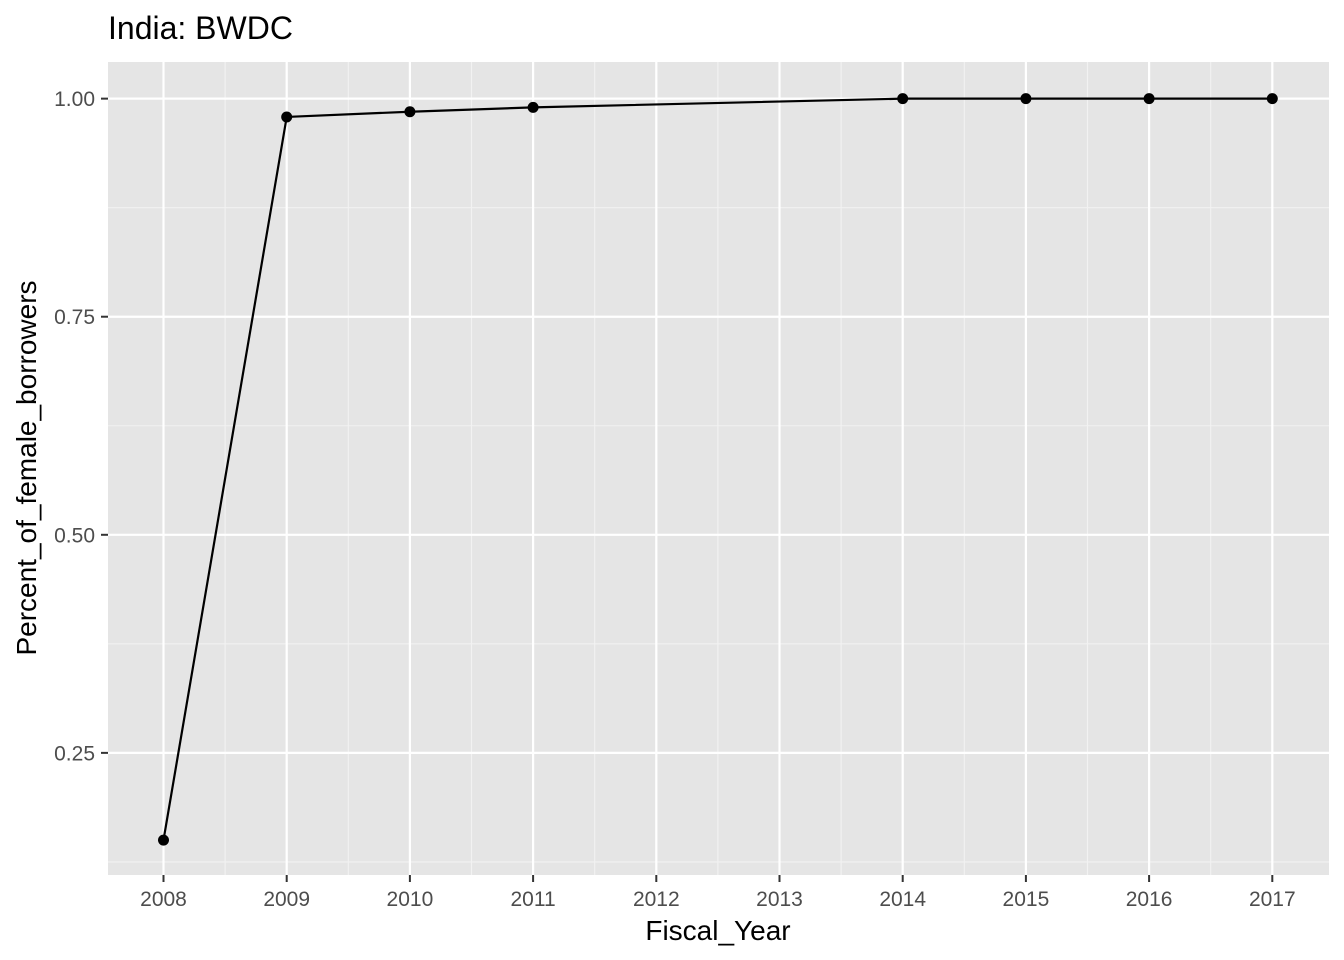 Image resolution: width=1344 pixels, height=960 pixels. What do you see at coordinates (74, 753) in the screenshot?
I see `y-tick-label: 0.25` at bounding box center [74, 753].